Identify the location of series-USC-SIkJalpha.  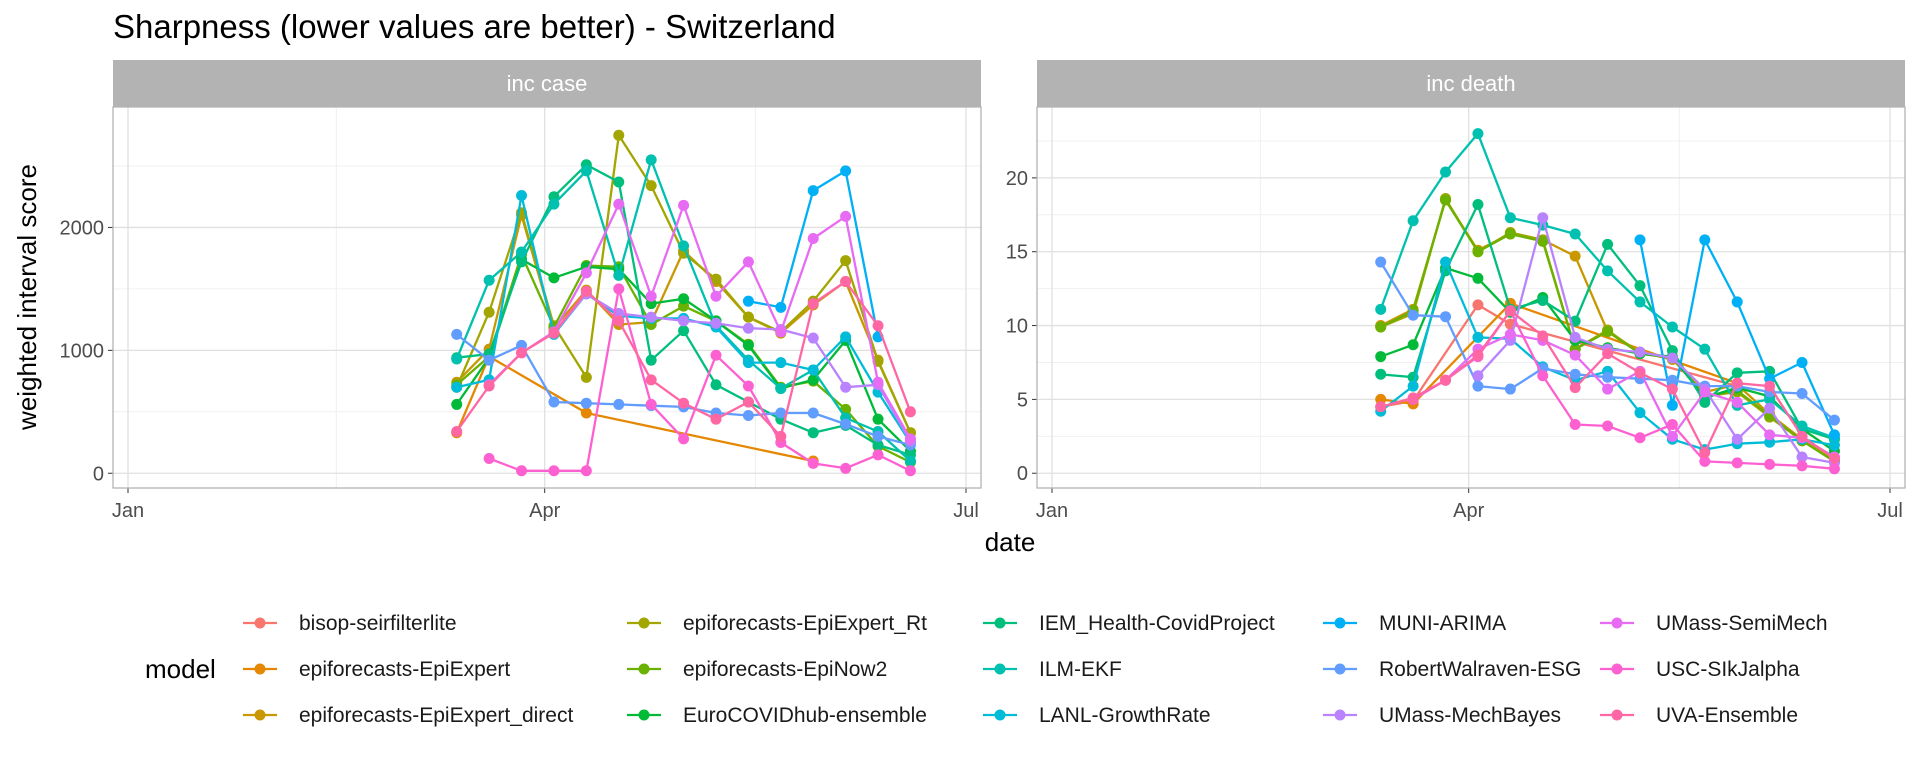
(699, 380).